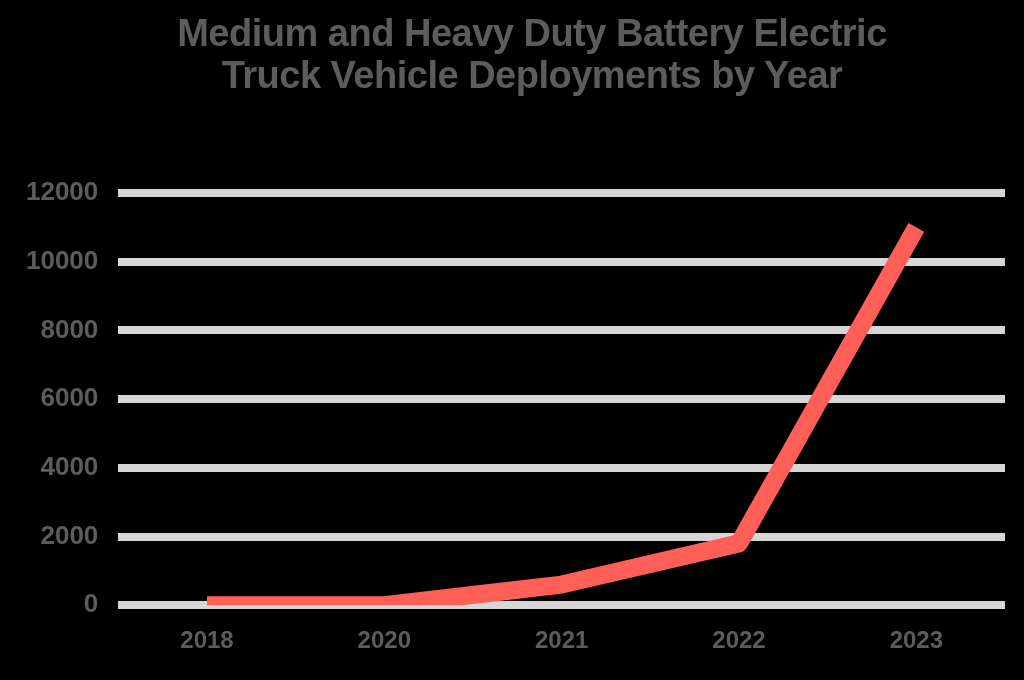  Describe the element at coordinates (62, 259) in the screenshot. I see `y-tick-label: 10000` at that location.